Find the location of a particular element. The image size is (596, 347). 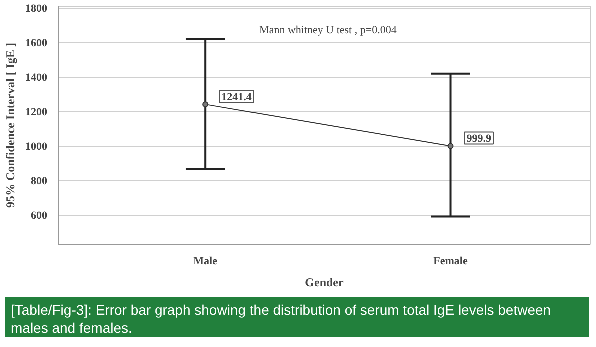

y-axis-title: 95% Confidence Interval [ IgE ] is located at coordinates (11, 125).